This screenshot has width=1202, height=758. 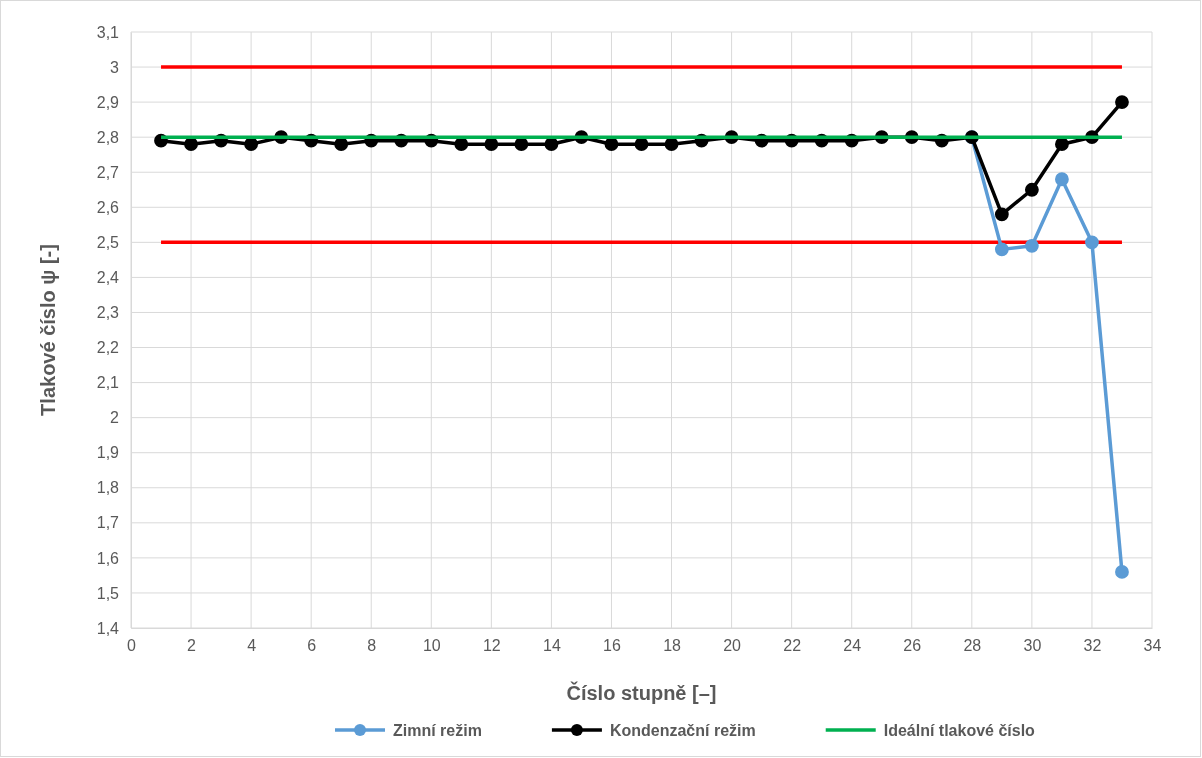 What do you see at coordinates (115, 418) in the screenshot?
I see `y-tick-label: 2` at bounding box center [115, 418].